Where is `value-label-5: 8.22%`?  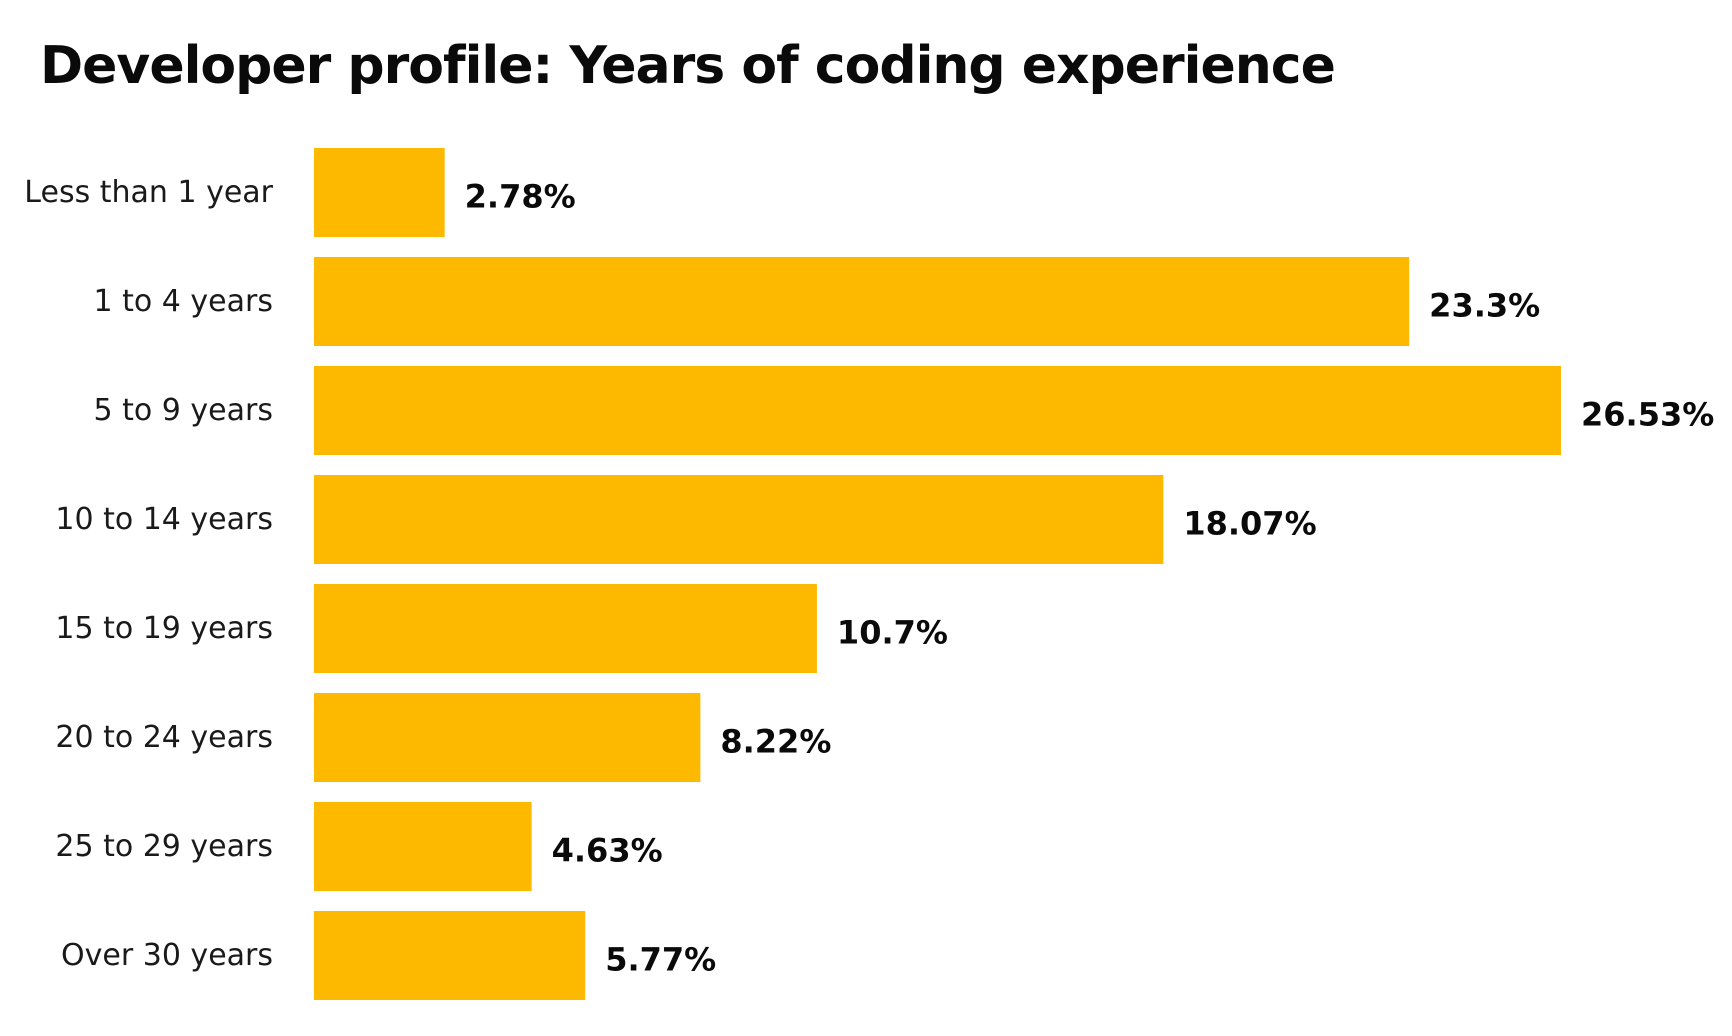 value-label-5: 8.22% is located at coordinates (775, 742).